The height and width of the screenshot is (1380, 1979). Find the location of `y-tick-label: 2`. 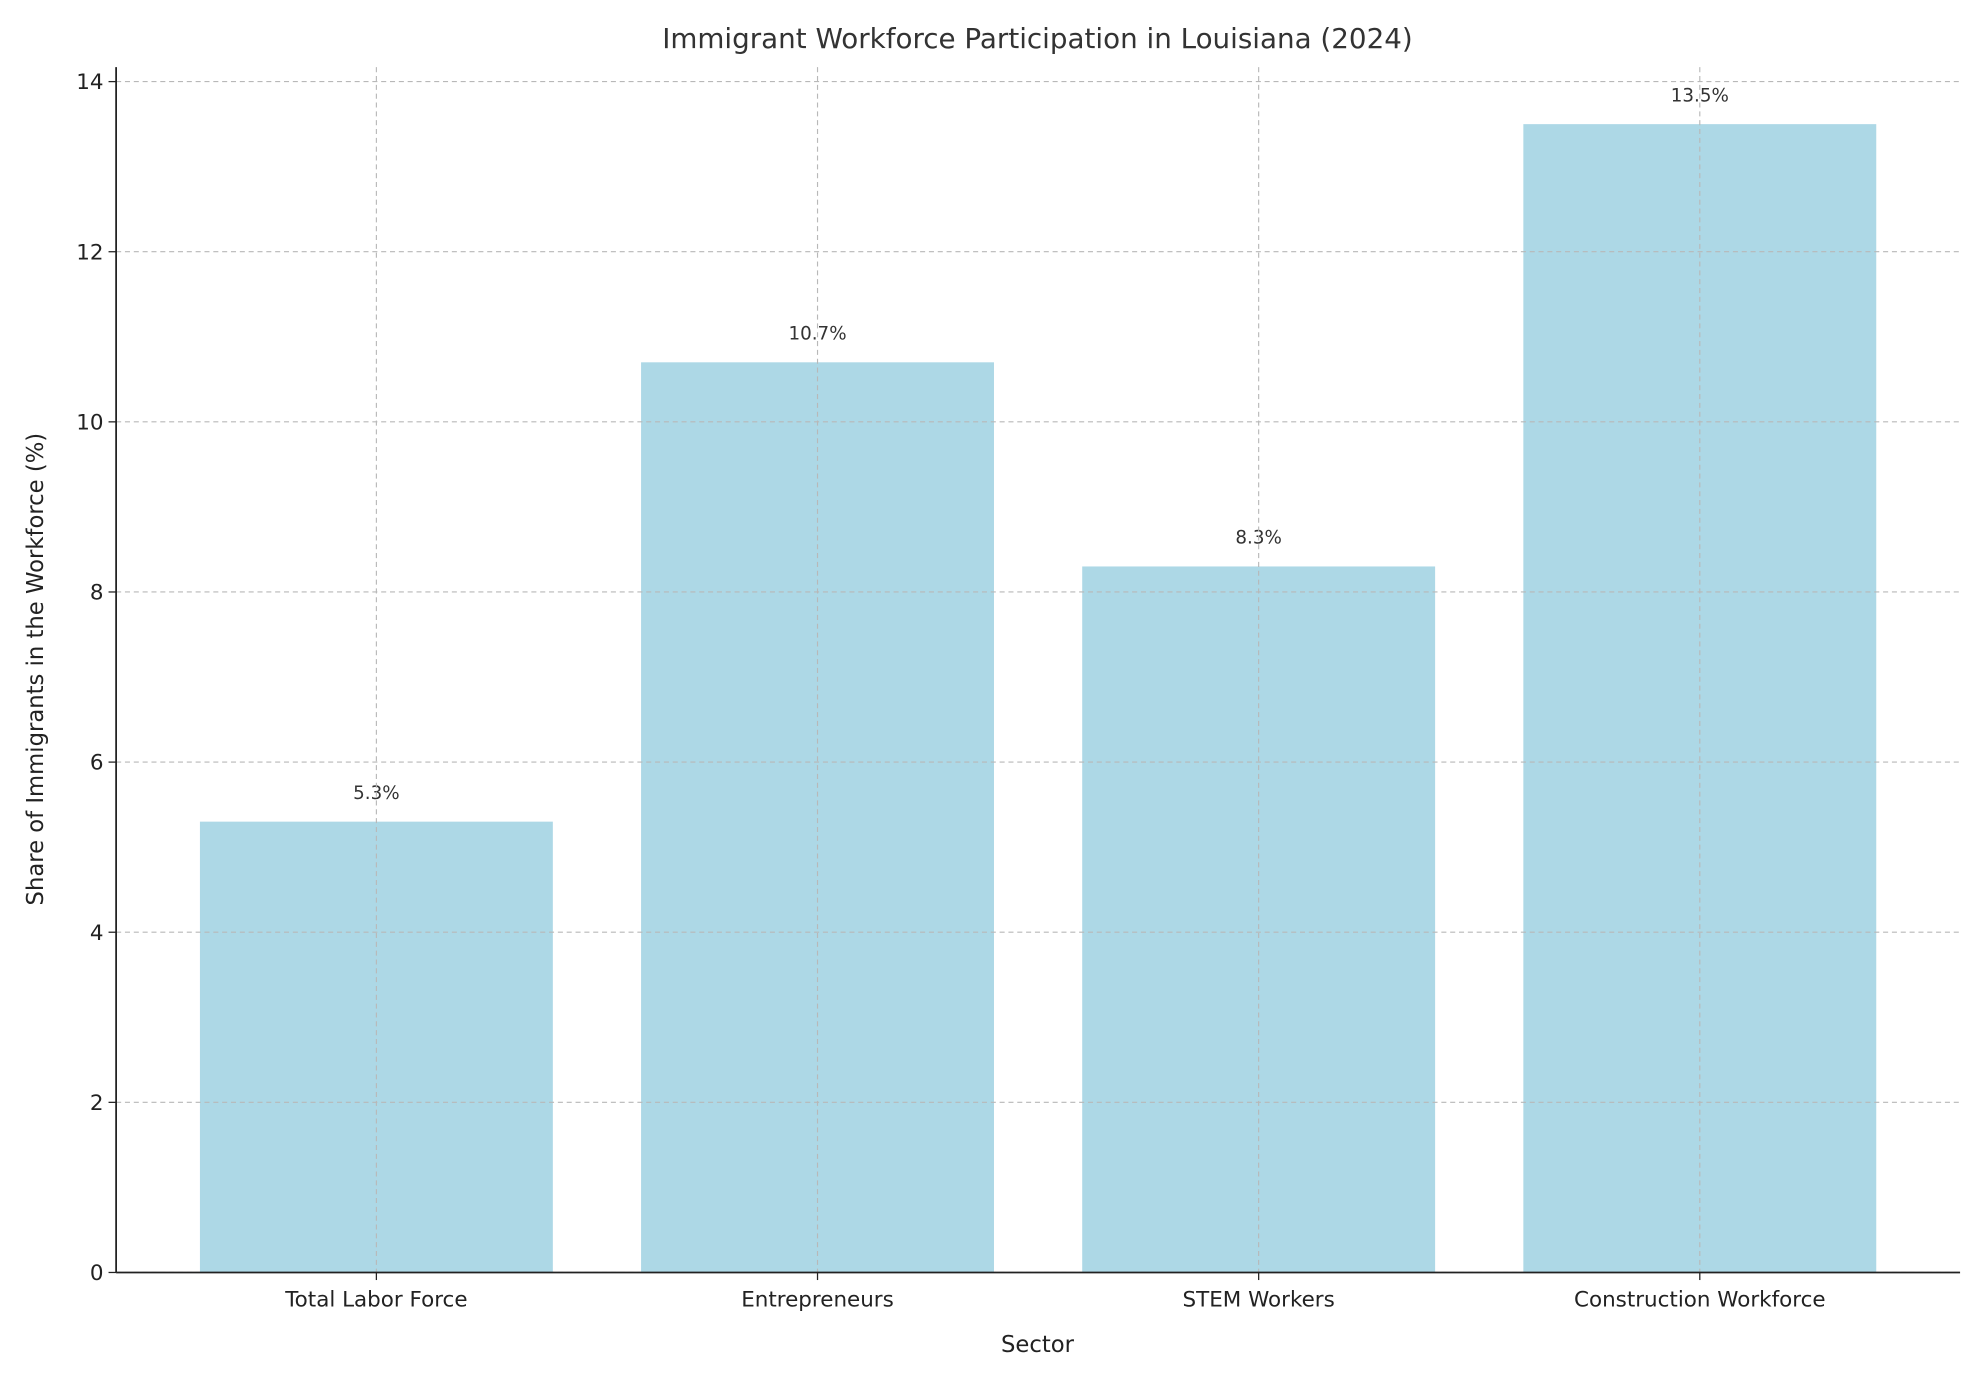

y-tick-label: 2 is located at coordinates (97, 1103).